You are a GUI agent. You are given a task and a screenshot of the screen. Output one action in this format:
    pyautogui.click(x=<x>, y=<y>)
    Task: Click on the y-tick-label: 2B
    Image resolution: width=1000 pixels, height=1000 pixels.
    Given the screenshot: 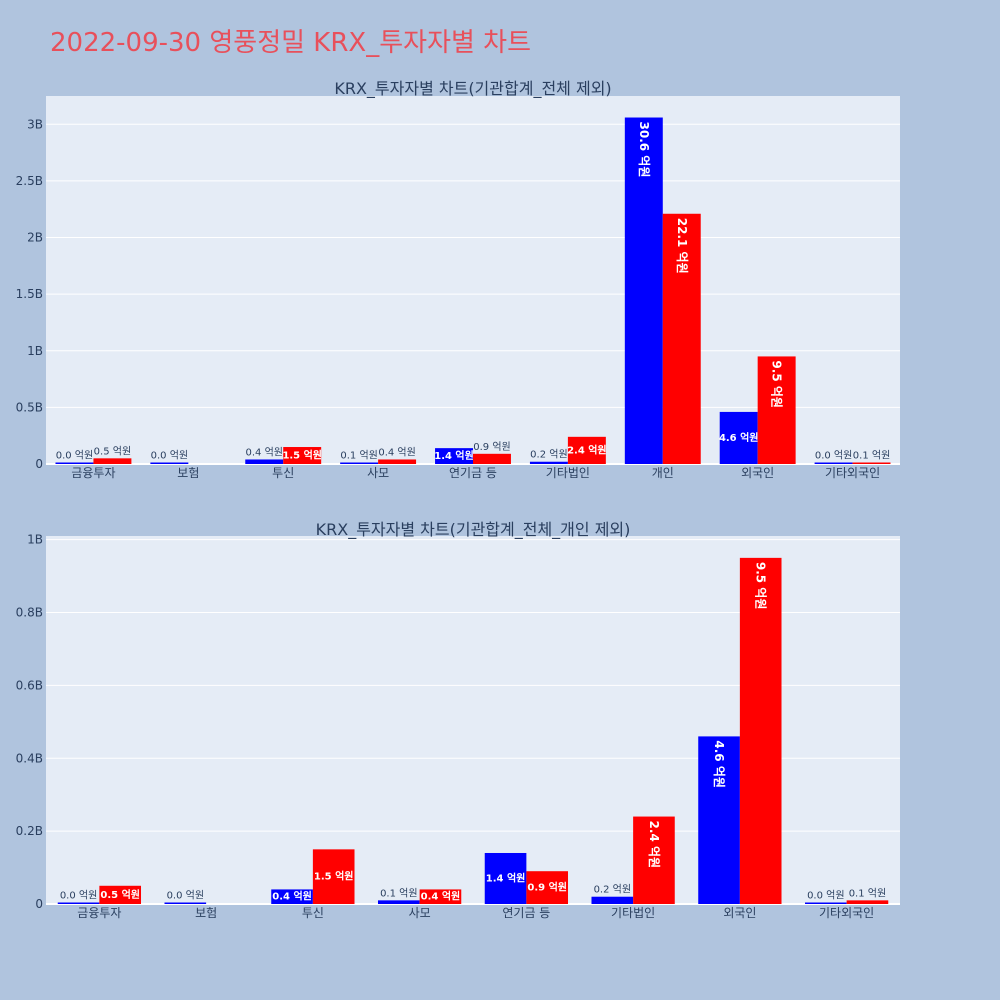 What is the action you would take?
    pyautogui.click(x=35, y=238)
    